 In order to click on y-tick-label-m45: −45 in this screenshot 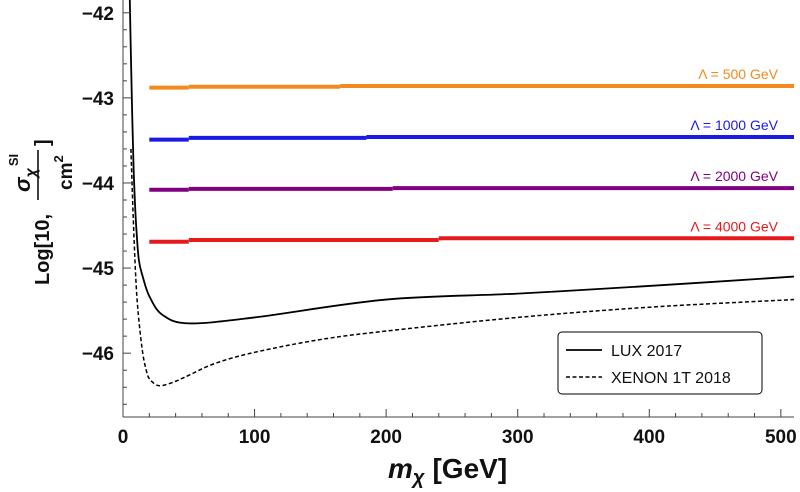, I will do `click(98, 269)`.